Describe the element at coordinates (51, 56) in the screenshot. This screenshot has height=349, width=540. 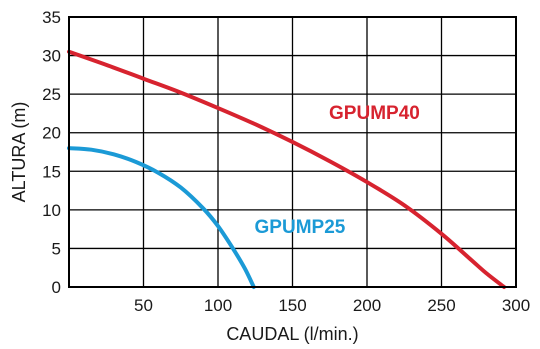
I see `y-tick-label: 30` at that location.